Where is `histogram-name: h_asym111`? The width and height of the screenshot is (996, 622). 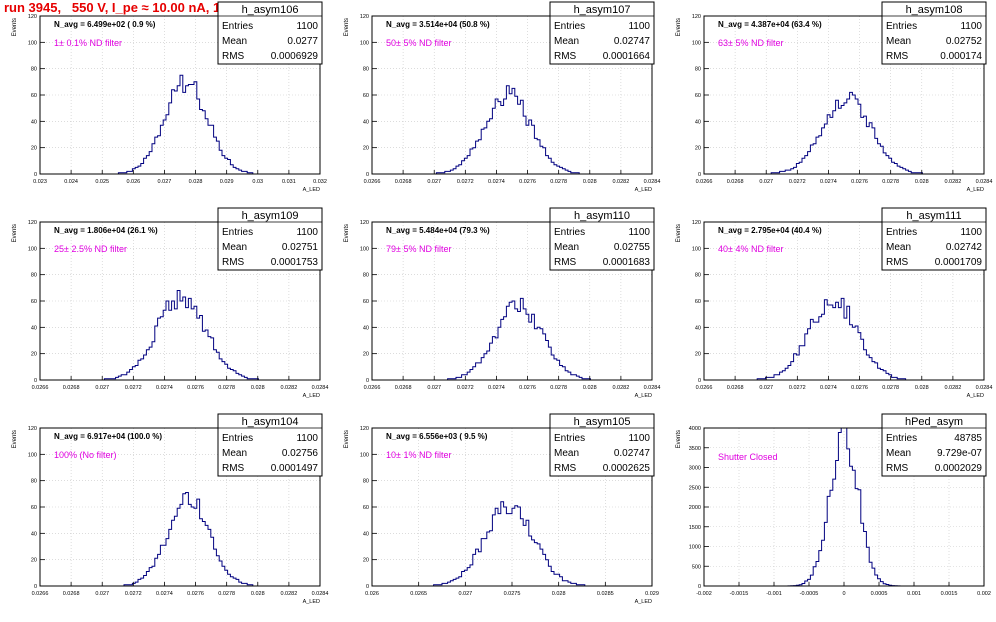 histogram-name: h_asym111 is located at coordinates (933, 216).